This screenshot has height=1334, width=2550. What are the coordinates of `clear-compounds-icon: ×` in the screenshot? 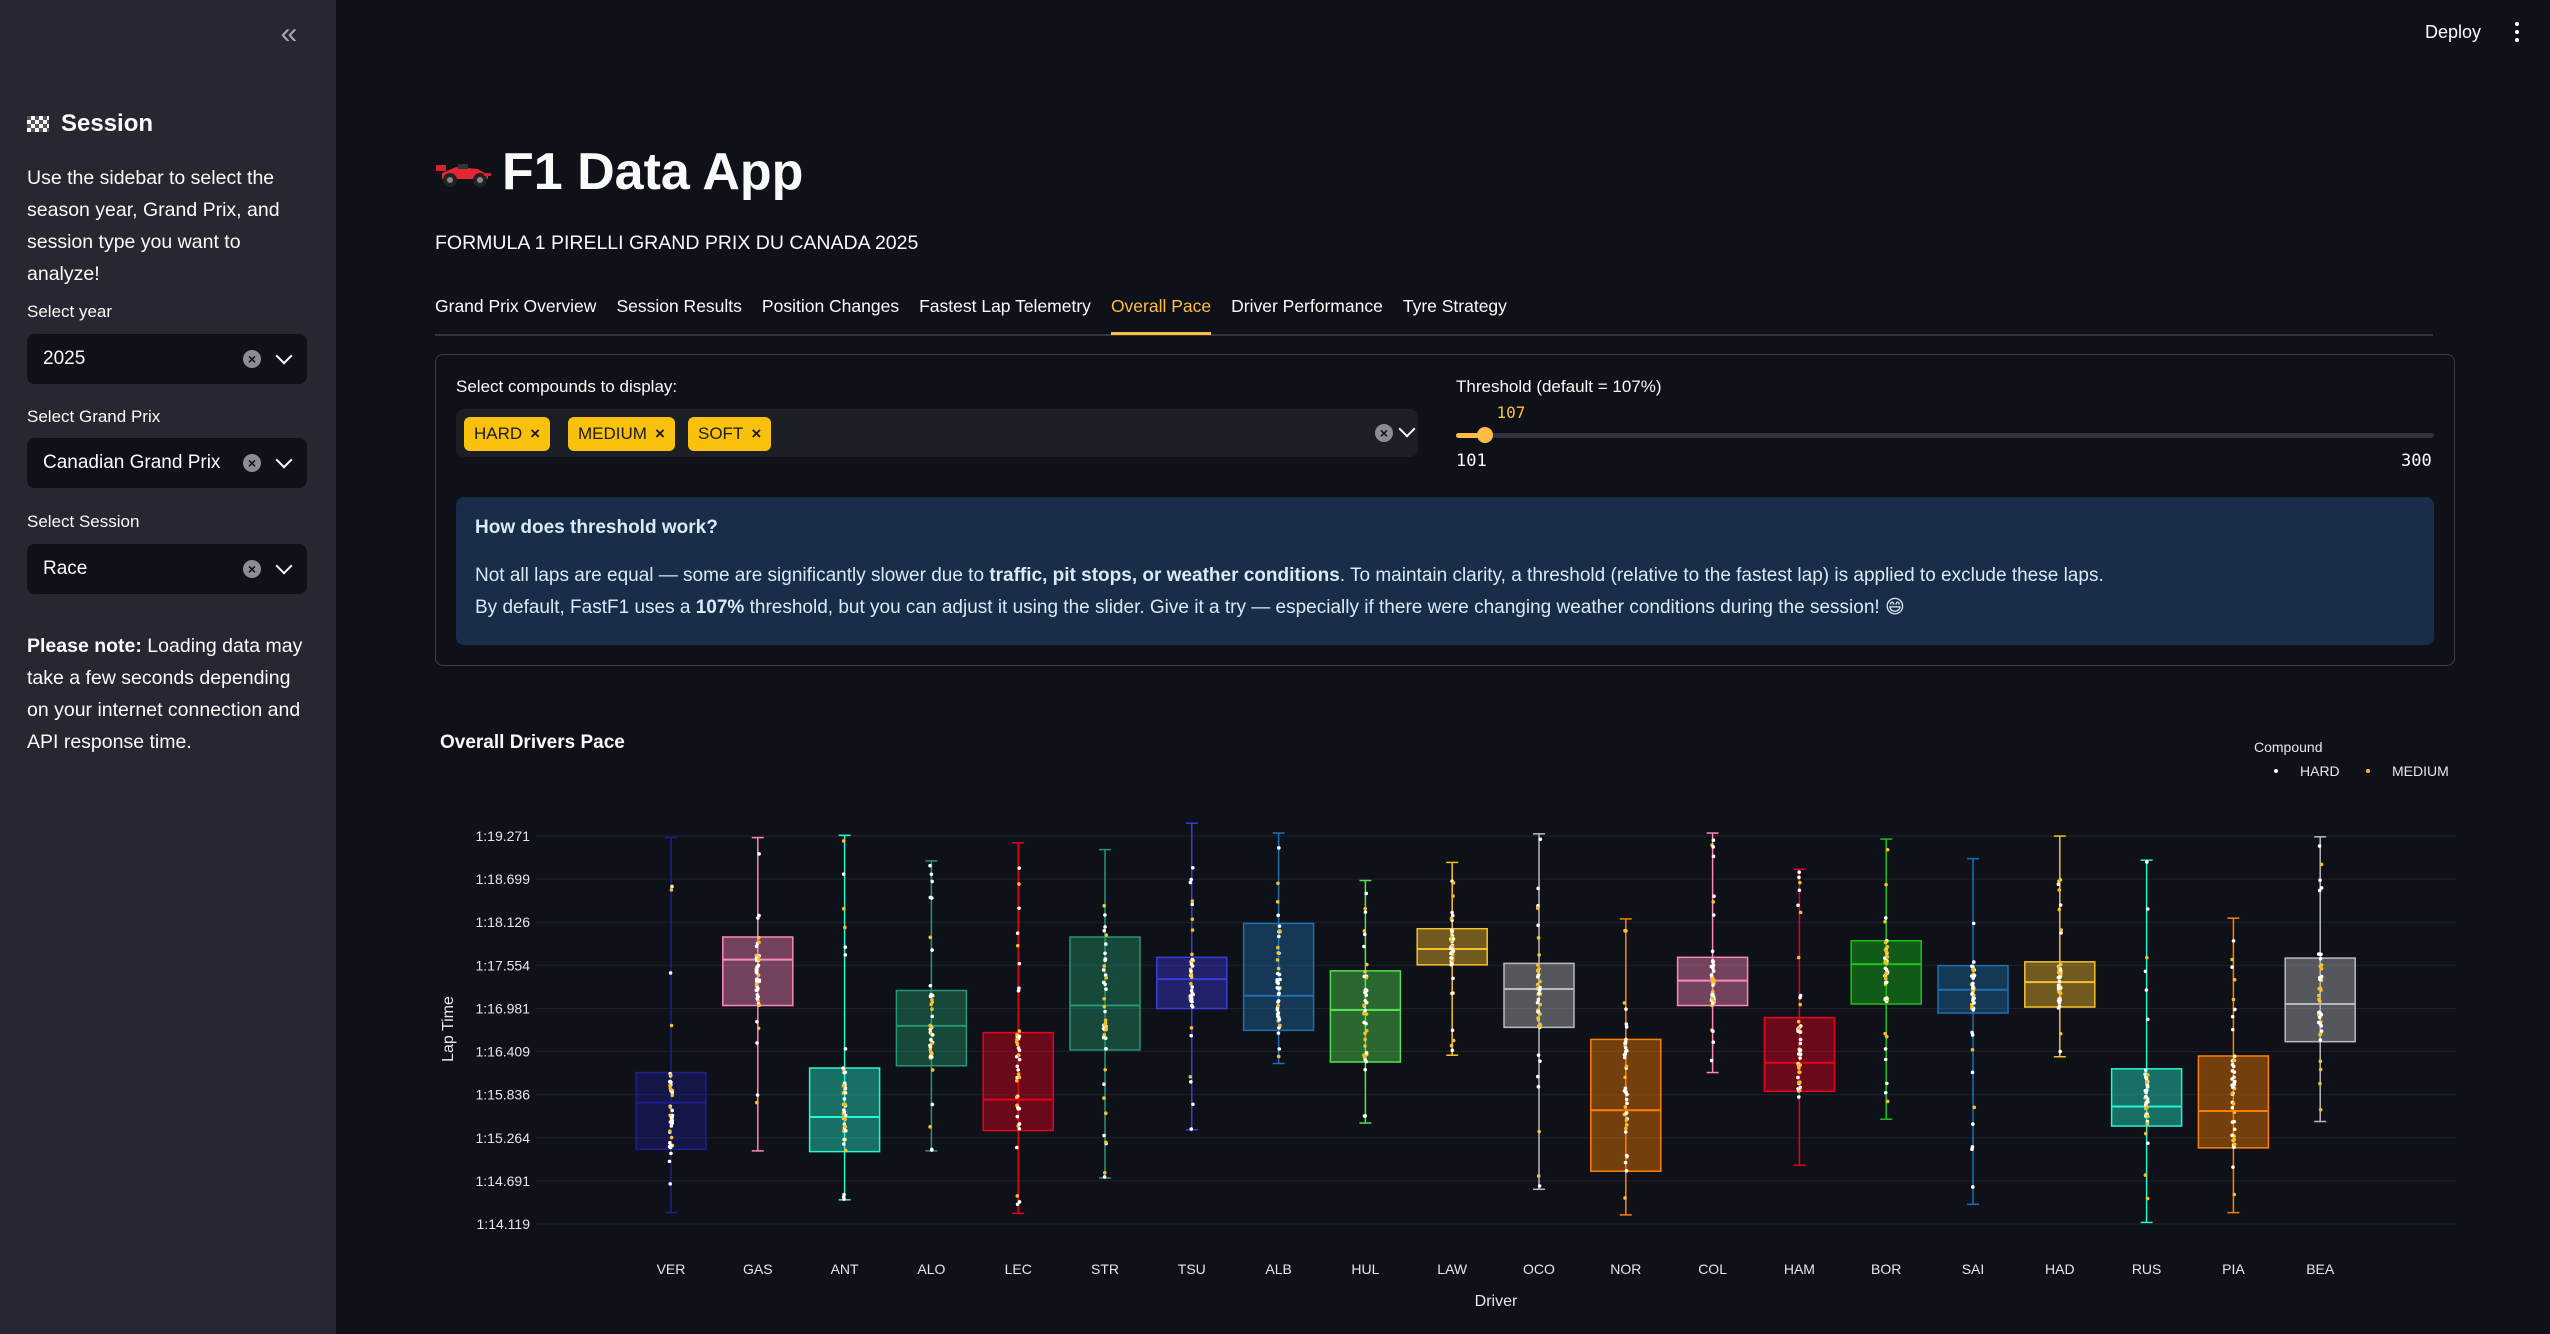 It's located at (1384, 433).